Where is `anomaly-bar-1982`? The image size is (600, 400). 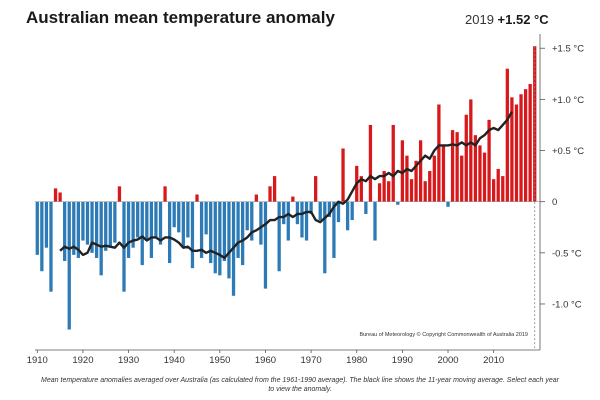
anomaly-bar-1982 is located at coordinates (366, 207).